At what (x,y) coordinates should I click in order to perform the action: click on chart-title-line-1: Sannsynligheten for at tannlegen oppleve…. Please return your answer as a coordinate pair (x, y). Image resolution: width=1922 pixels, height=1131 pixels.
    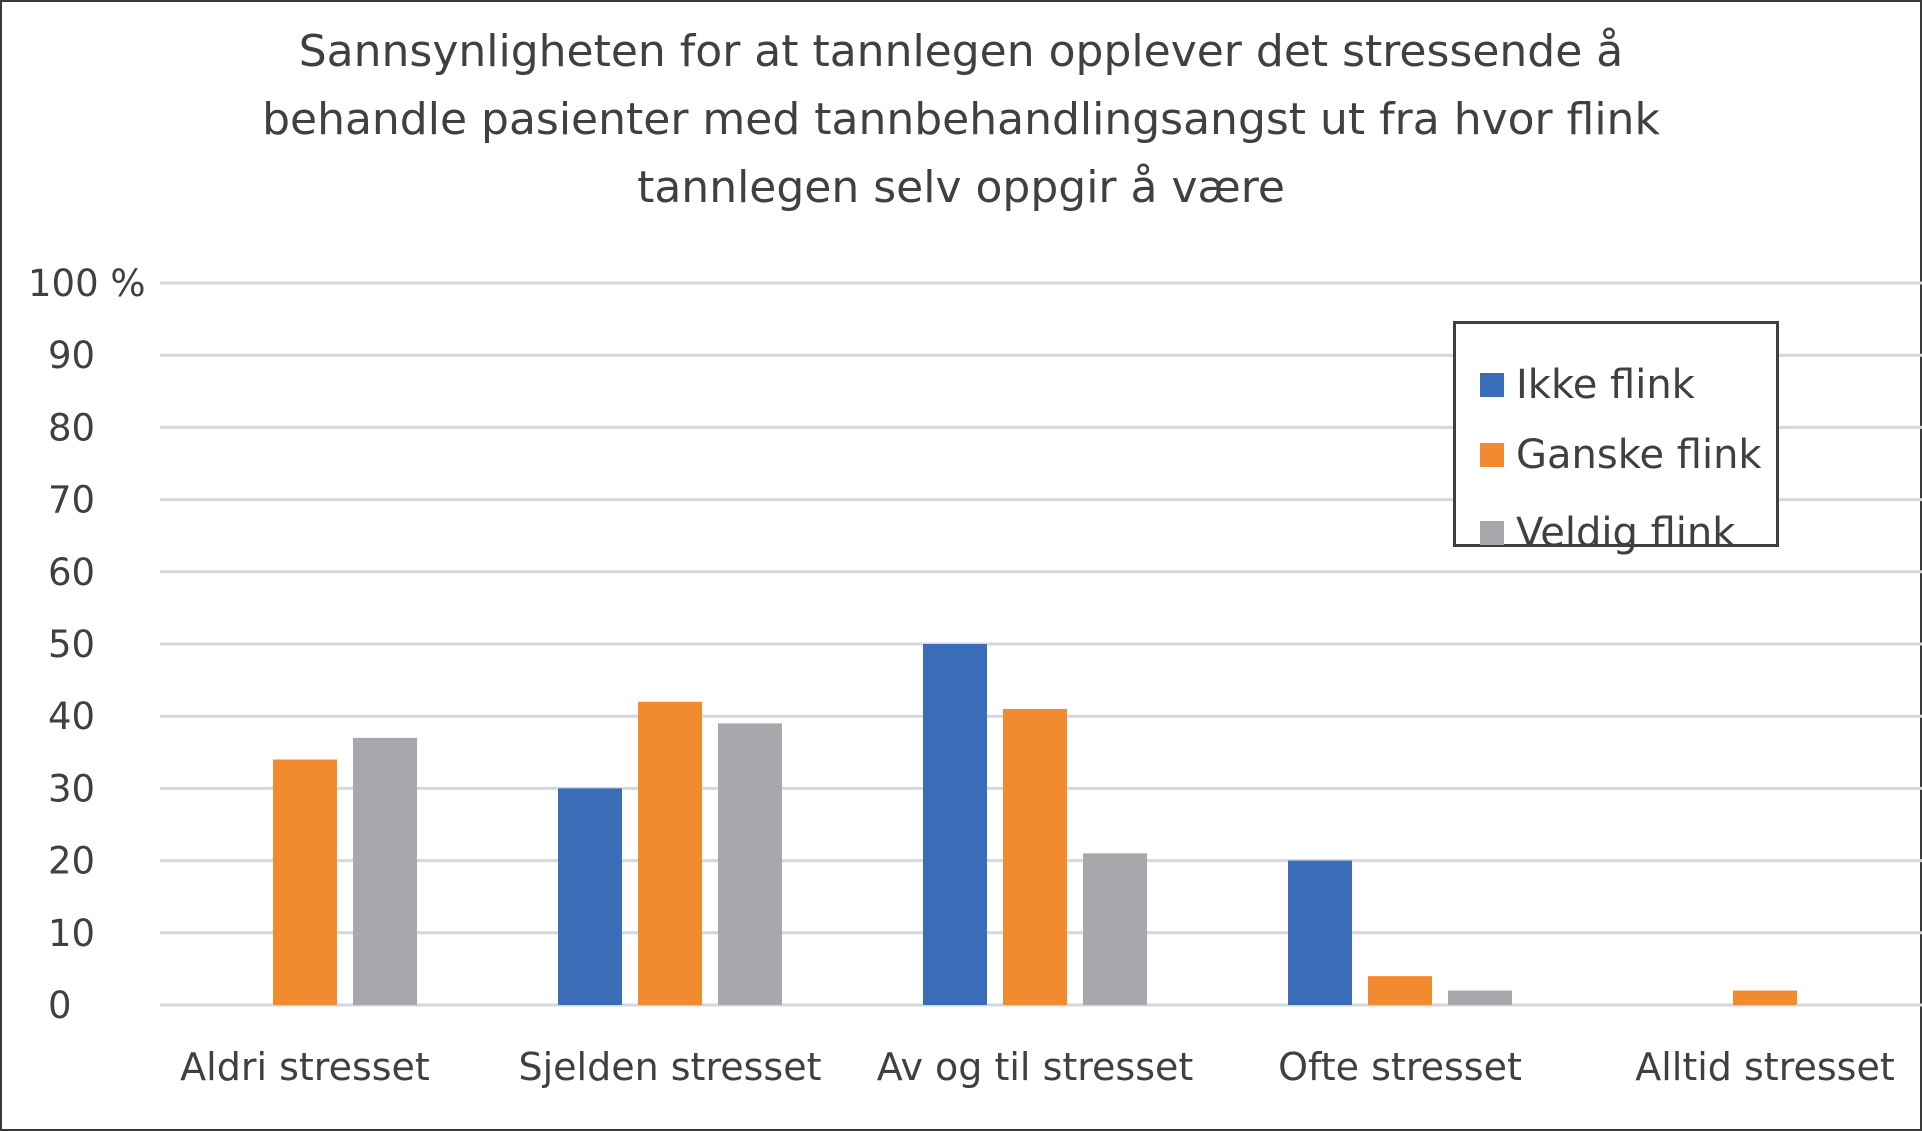
    Looking at the image, I should click on (961, 51).